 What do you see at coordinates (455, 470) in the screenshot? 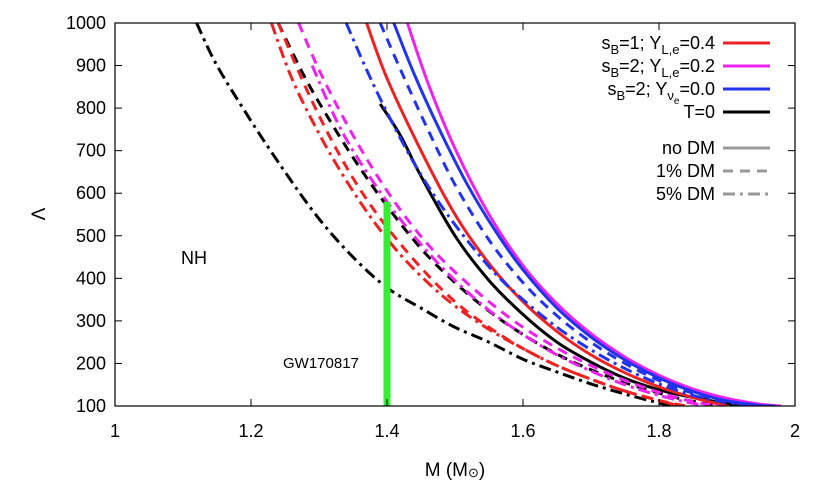
I see `x-axis-title: M (M⊙)` at bounding box center [455, 470].